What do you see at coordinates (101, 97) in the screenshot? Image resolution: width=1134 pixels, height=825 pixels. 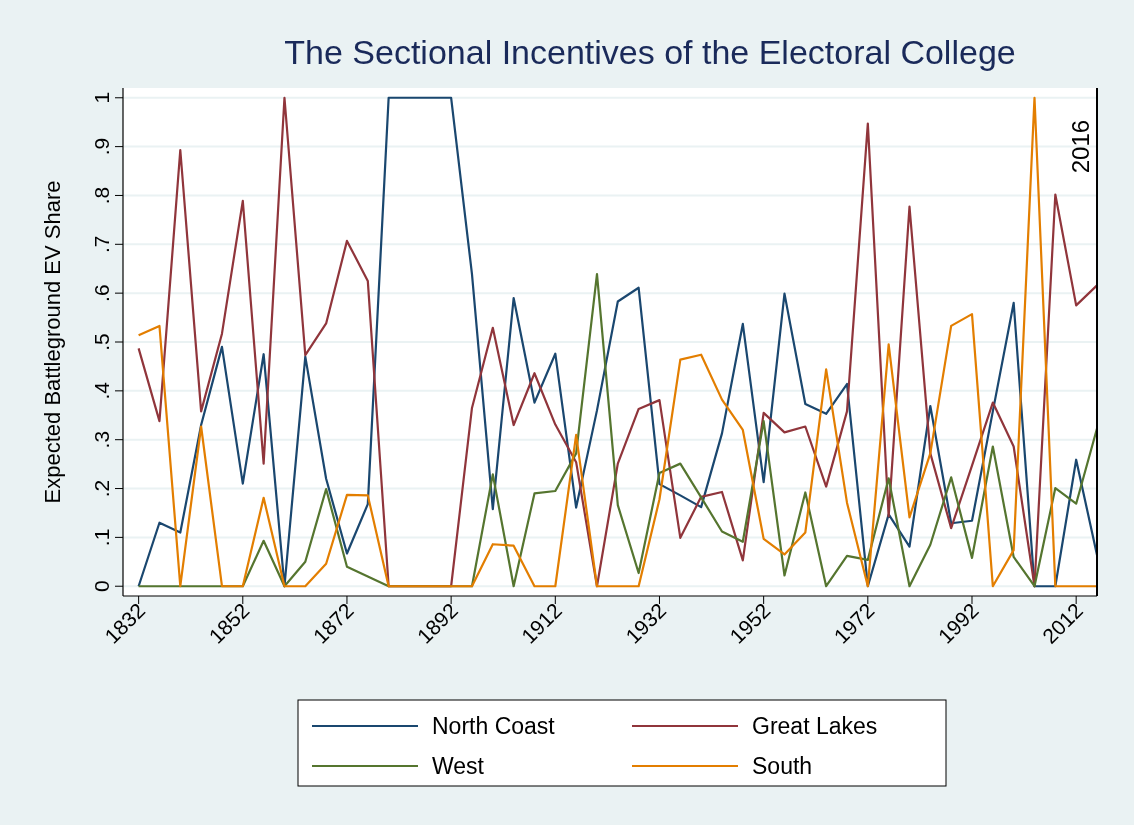 I see `y-tick-label: 1` at bounding box center [101, 97].